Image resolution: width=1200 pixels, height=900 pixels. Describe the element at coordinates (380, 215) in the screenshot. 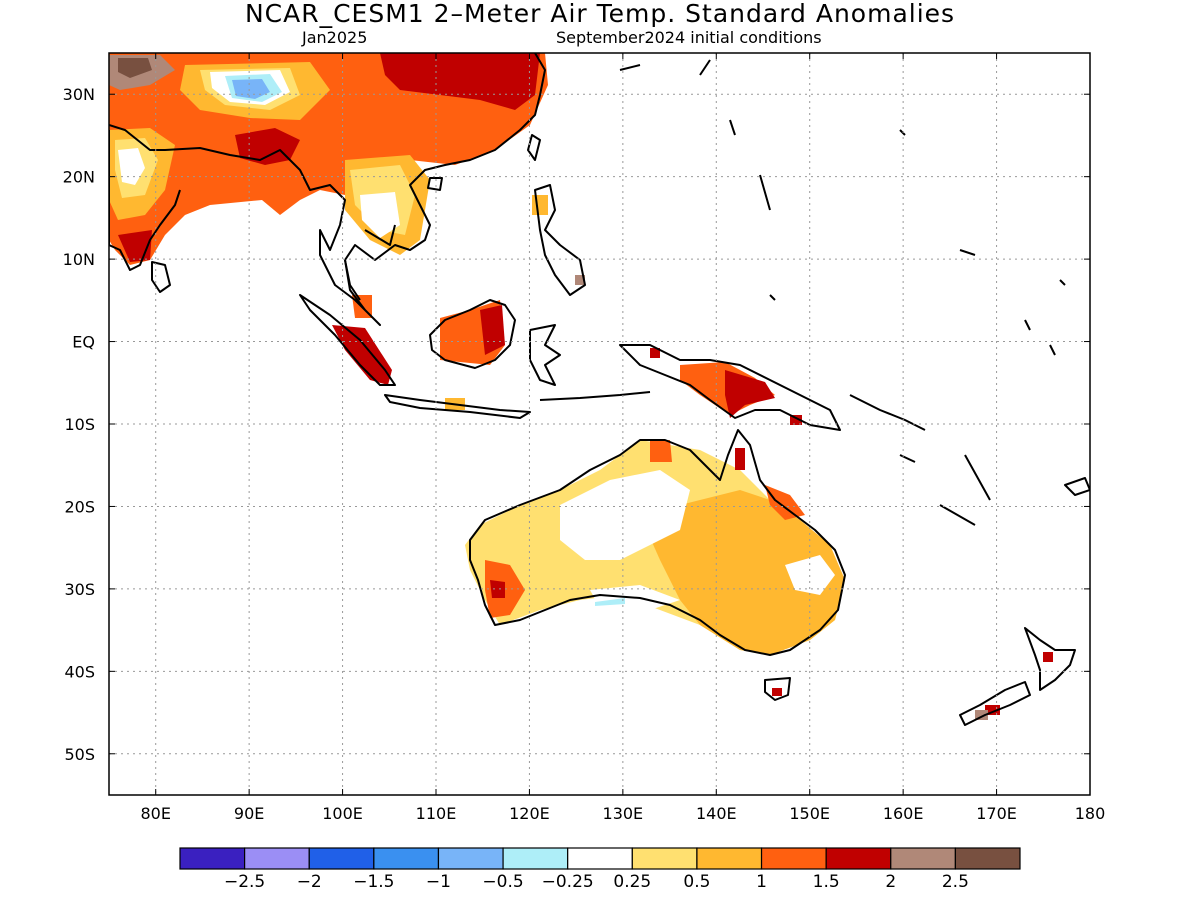

I see `anomaly-region-indochina-white` at that location.